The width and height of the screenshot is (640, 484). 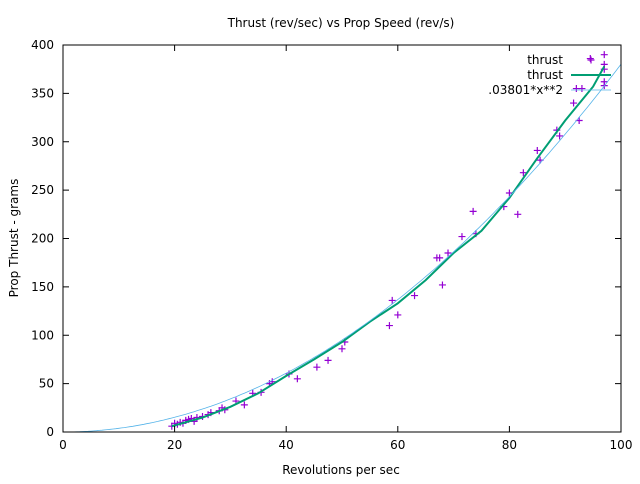 I want to click on y-axis-label: Prop Thrust - grams, so click(x=14, y=238).